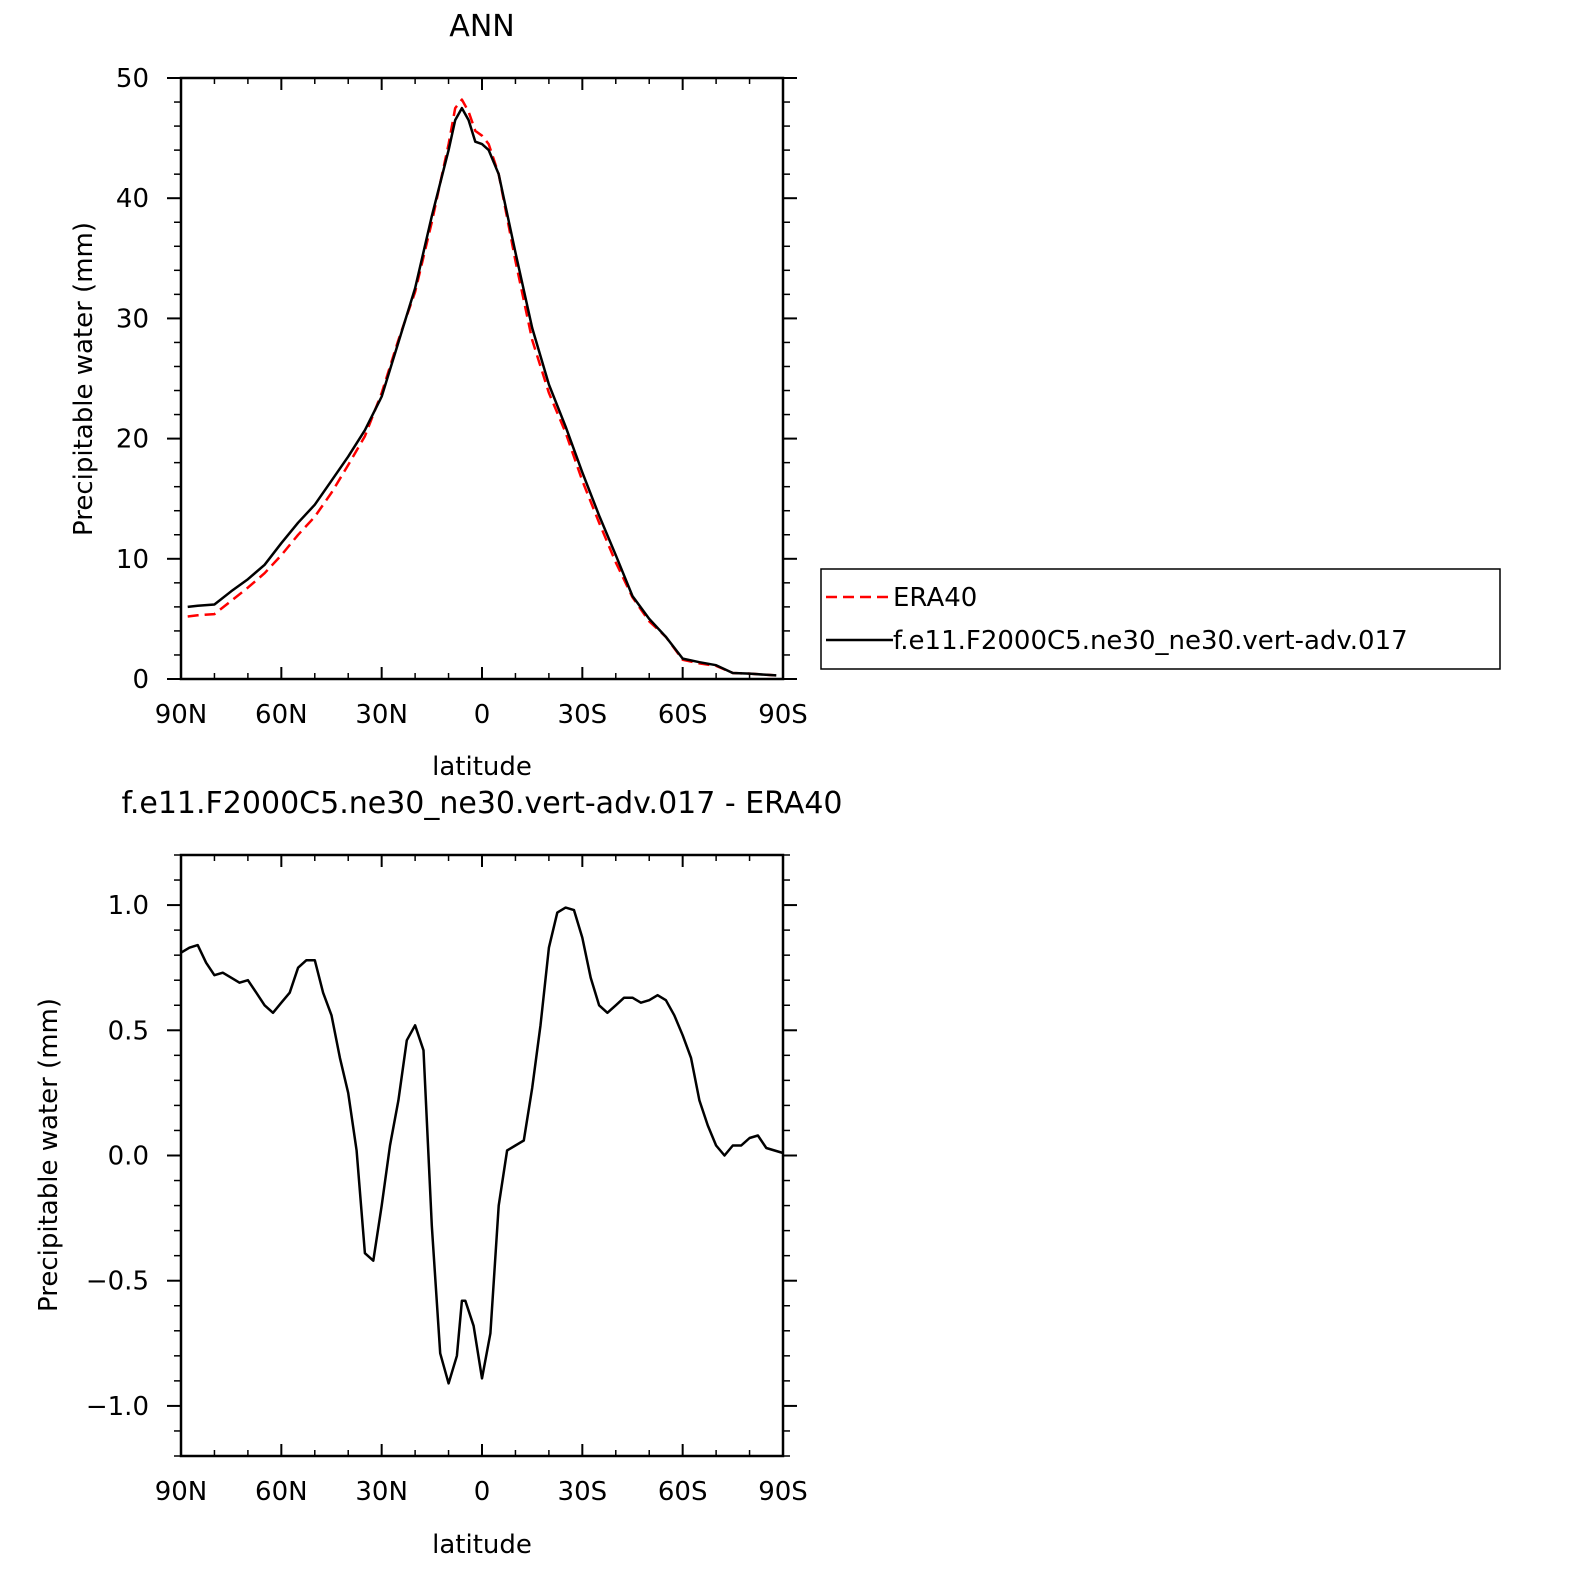 Image resolution: width=1584 pixels, height=1581 pixels. Describe the element at coordinates (783, 1492) in the screenshot. I see `bottom-x-tick-label: 90S` at that location.